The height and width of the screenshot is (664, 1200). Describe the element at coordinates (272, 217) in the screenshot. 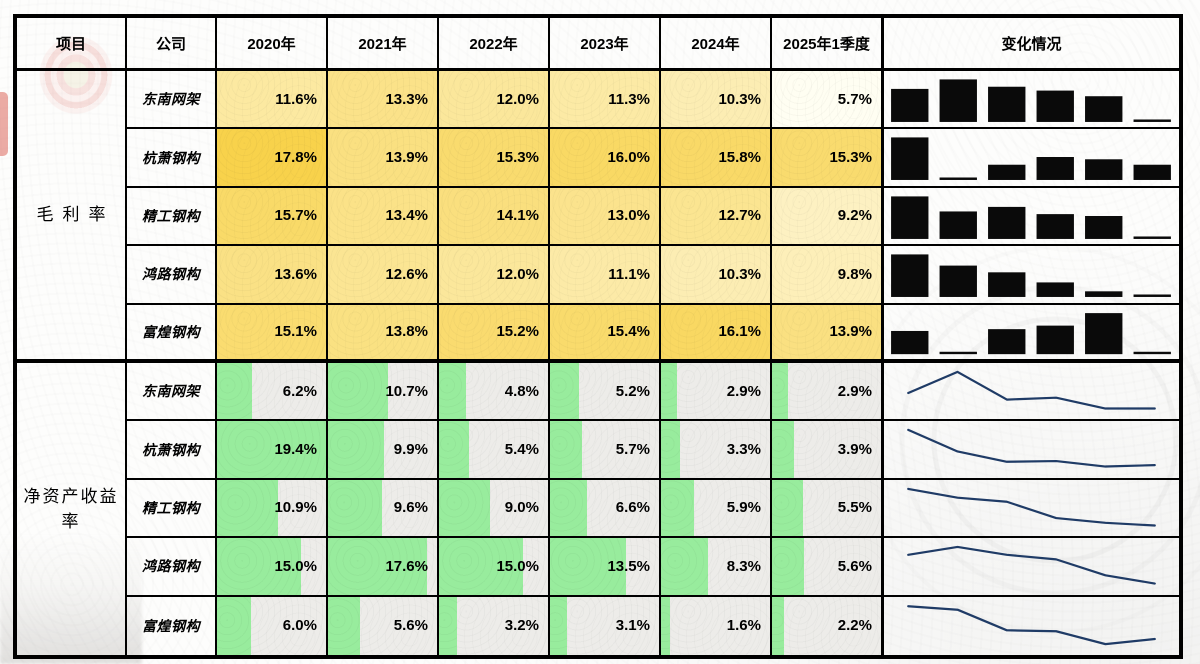

I see `gross-margin-value-cell: 15.7%` at that location.